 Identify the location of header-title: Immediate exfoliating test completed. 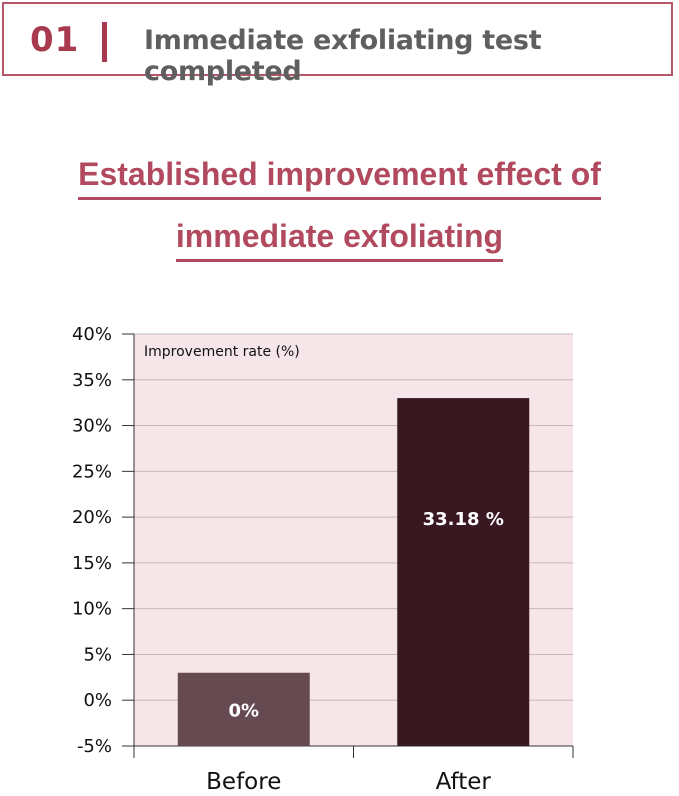
(343, 56).